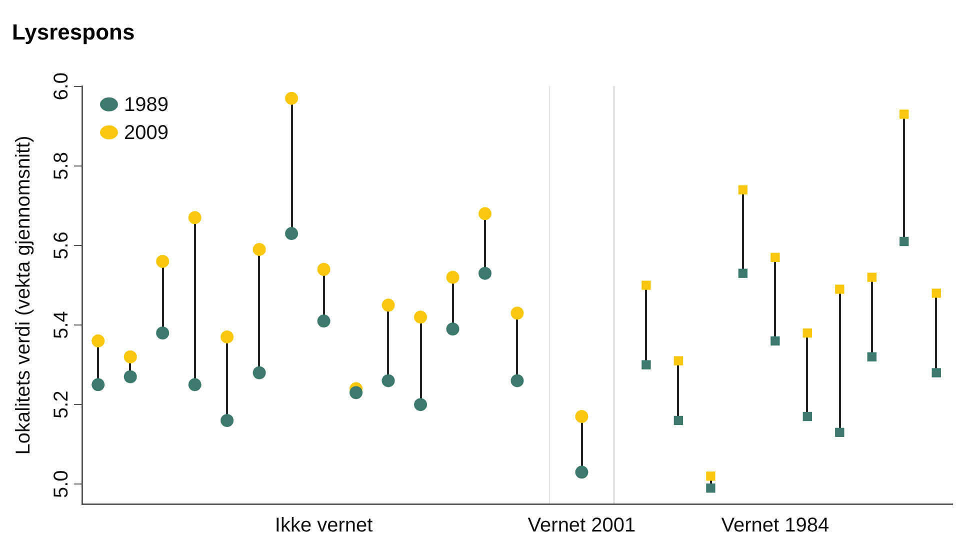  What do you see at coordinates (582, 525) in the screenshot?
I see `x-tick-label: Vernet 2001` at bounding box center [582, 525].